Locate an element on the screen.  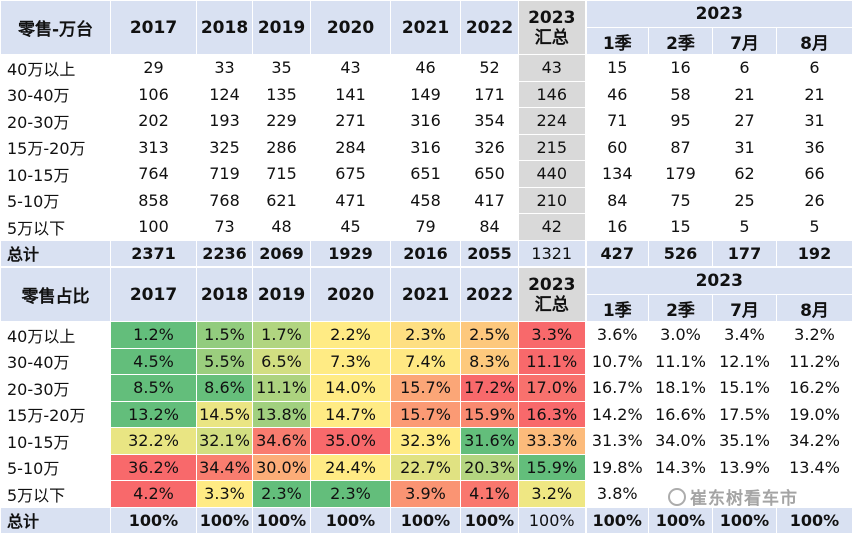
cell: 715 is located at coordinates (281, 174).